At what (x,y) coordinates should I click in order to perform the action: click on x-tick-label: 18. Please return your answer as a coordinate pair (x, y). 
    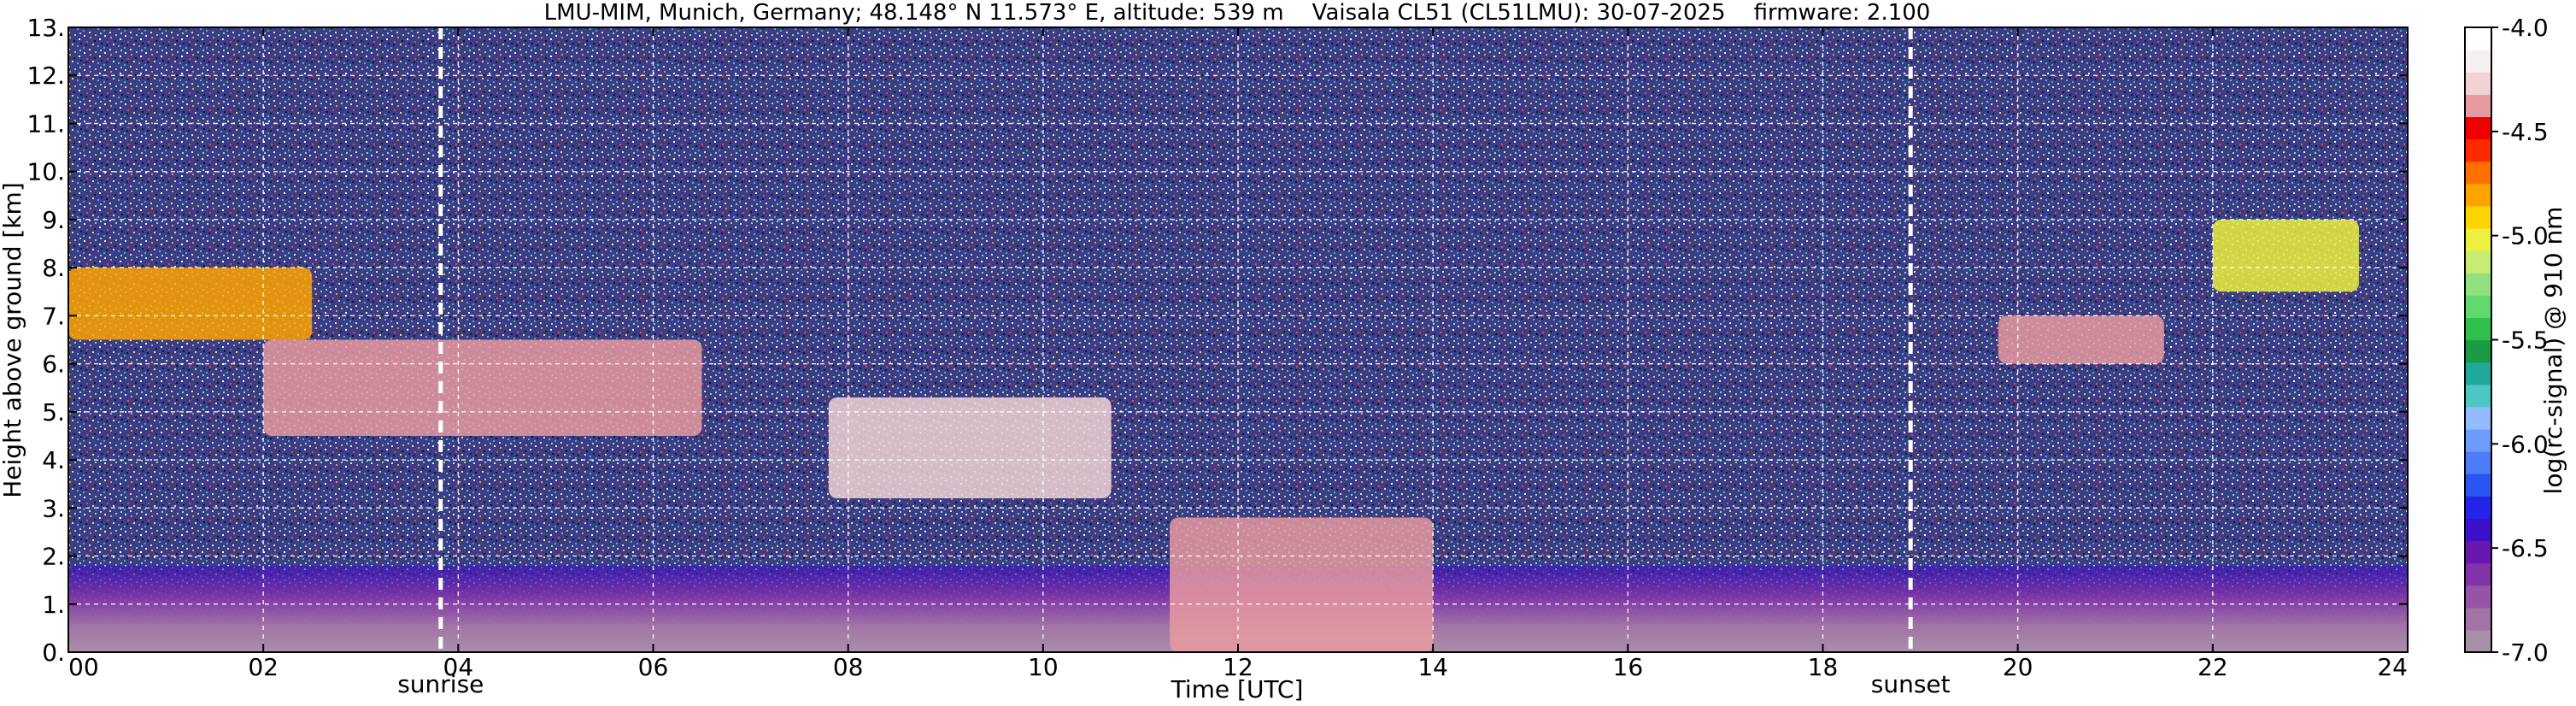
    Looking at the image, I should click on (1824, 667).